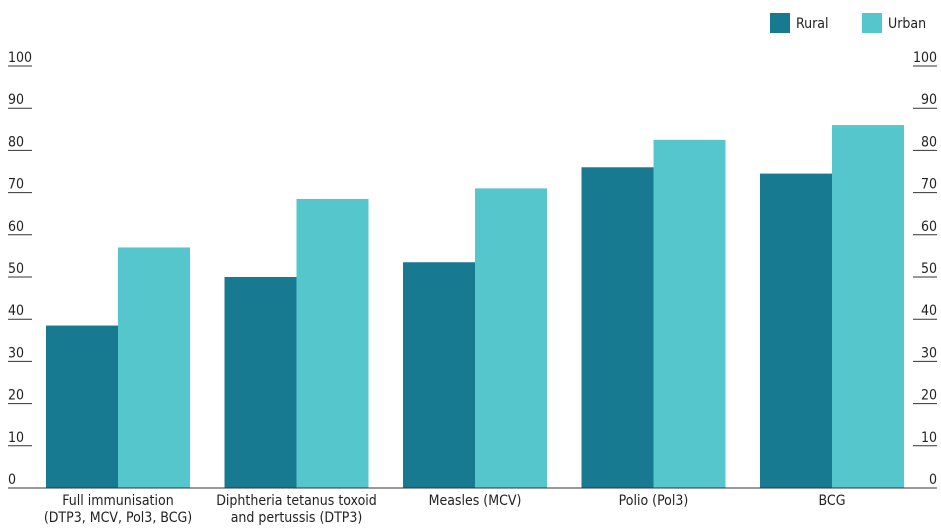 The image size is (941, 529). Describe the element at coordinates (848, 23) in the screenshot. I see `legend: Rural Urban` at that location.